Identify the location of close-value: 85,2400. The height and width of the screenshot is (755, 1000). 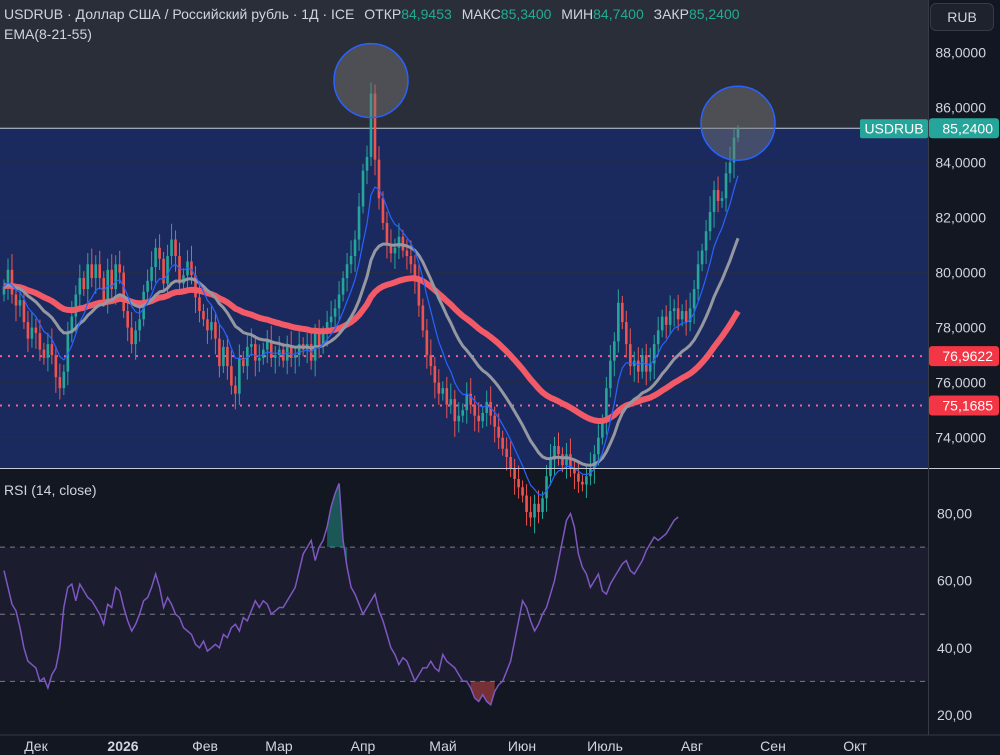
(714, 14).